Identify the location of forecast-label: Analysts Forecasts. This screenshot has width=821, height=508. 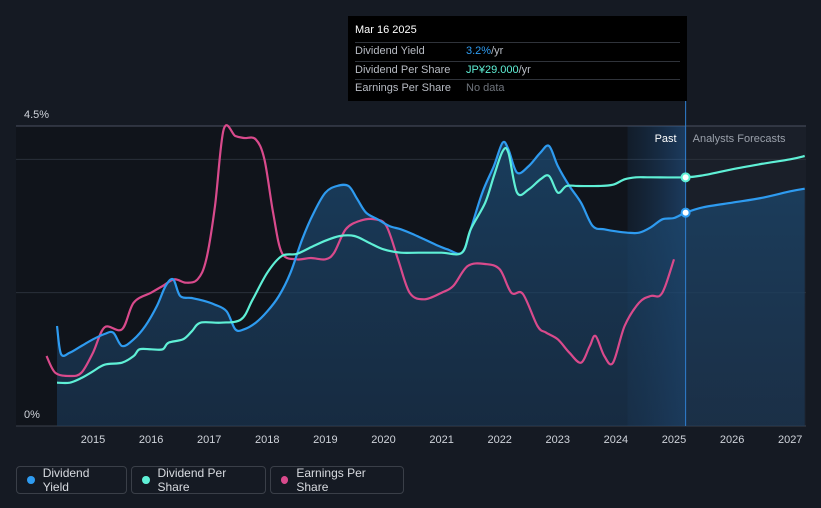
(739, 139).